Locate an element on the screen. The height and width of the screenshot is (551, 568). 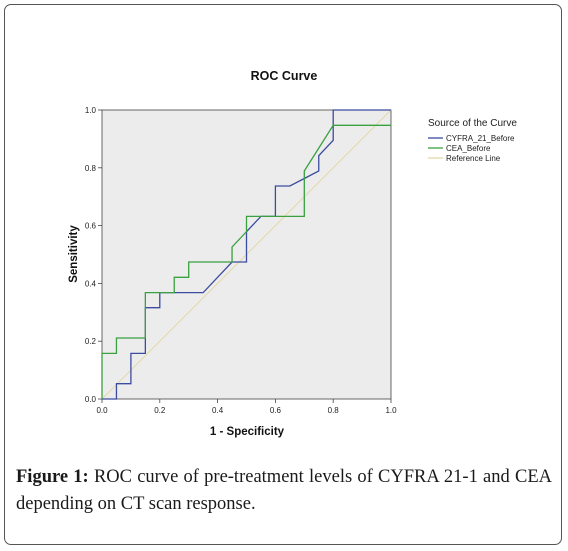
legend-label: CYFRA_21_Before is located at coordinates (480, 138).